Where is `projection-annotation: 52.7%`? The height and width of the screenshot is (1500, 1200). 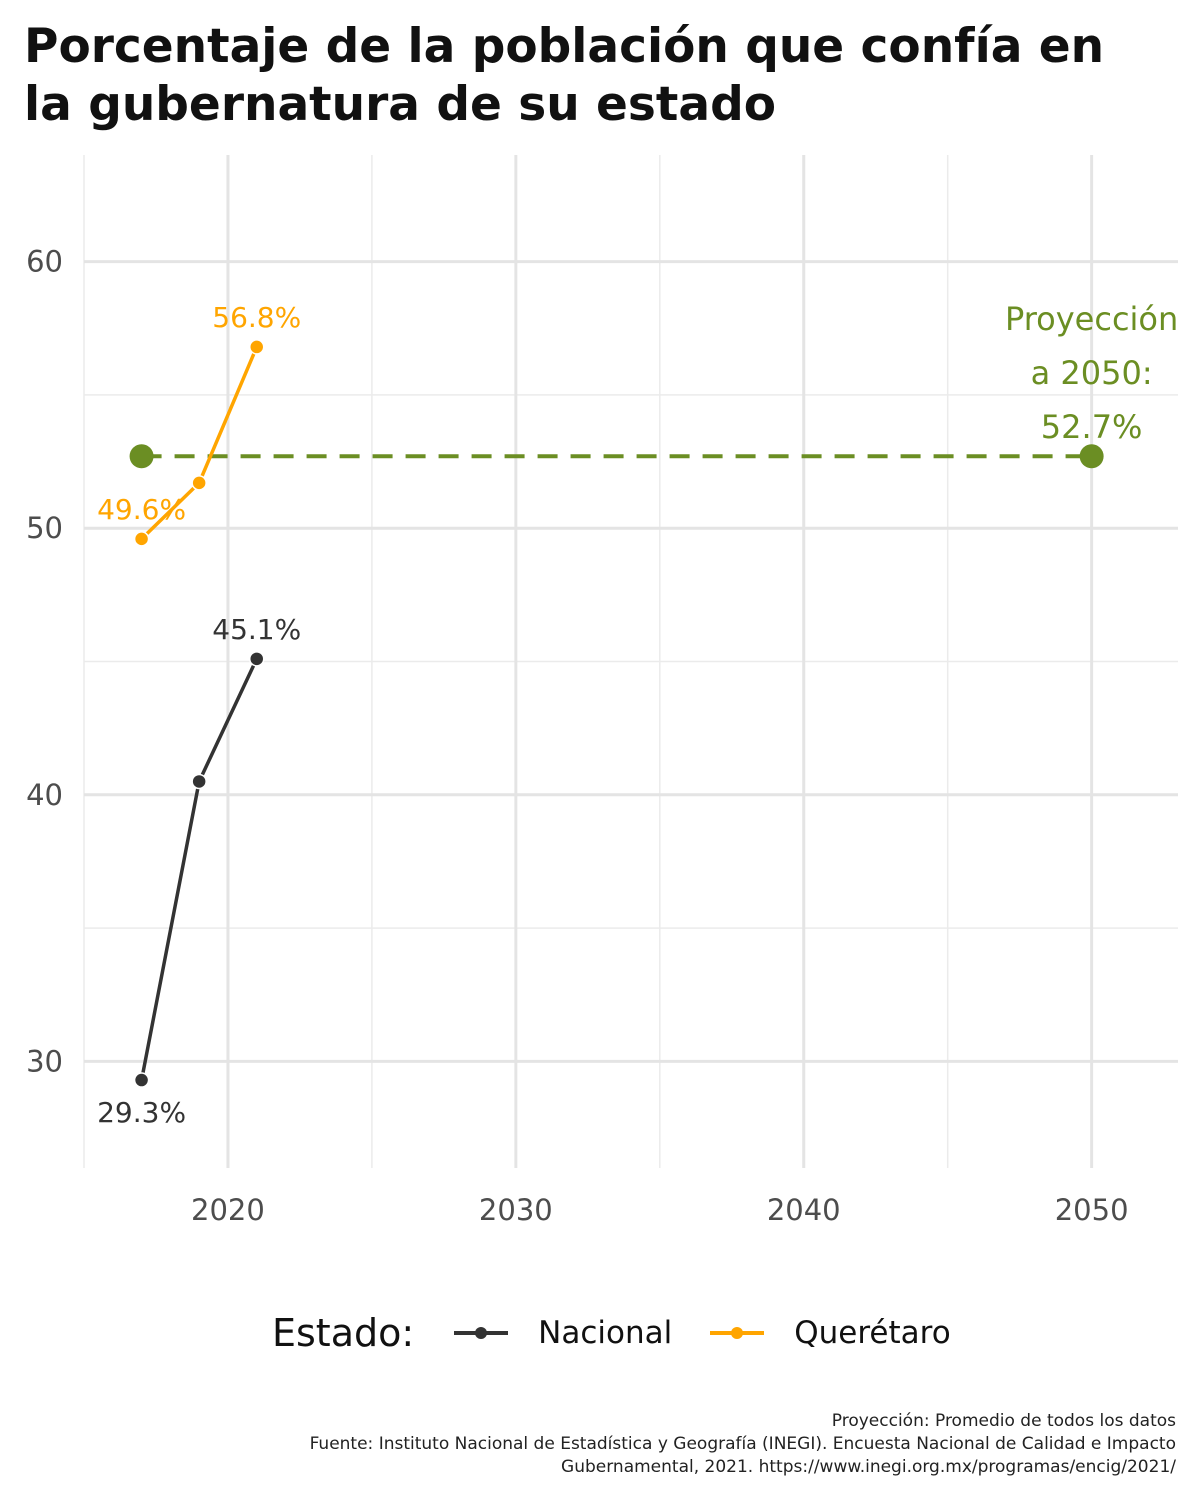 projection-annotation: 52.7% is located at coordinates (1092, 427).